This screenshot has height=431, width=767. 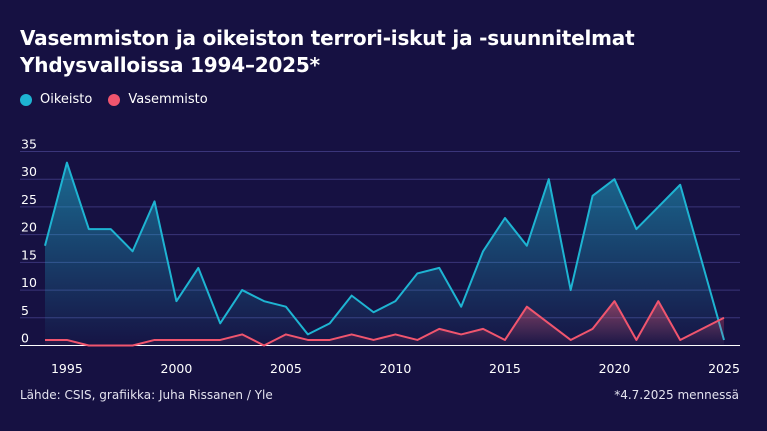 What do you see at coordinates (66, 99) in the screenshot?
I see `legend-label-oikeisto: Oikeisto` at bounding box center [66, 99].